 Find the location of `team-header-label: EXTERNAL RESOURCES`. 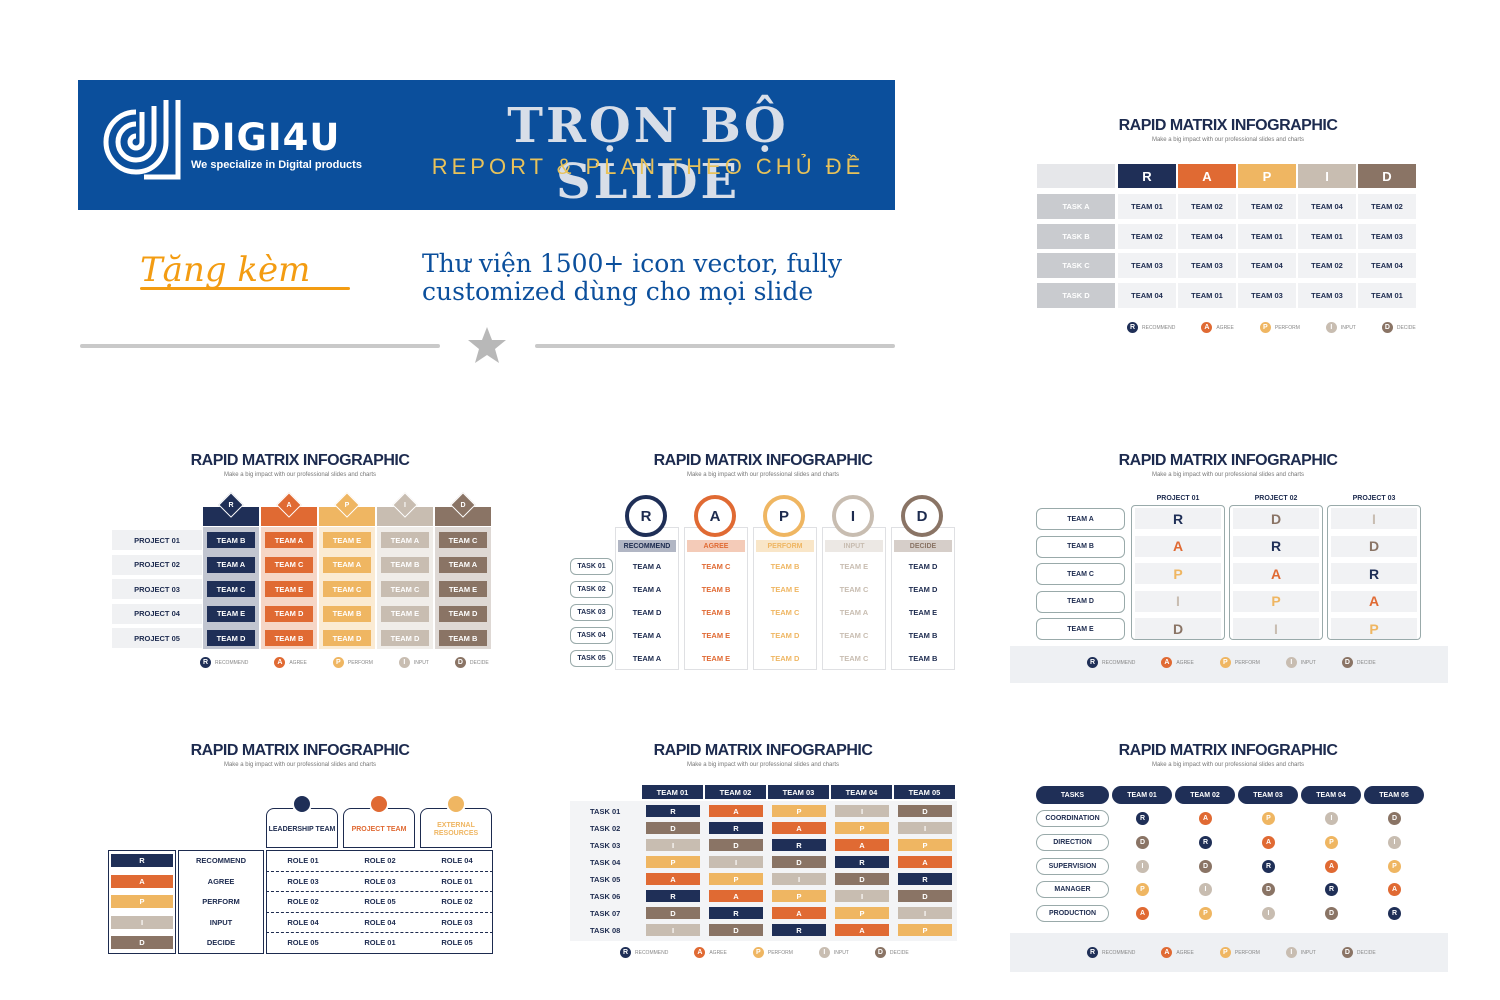

team-header-label: EXTERNAL RESOURCES is located at coordinates (456, 829).